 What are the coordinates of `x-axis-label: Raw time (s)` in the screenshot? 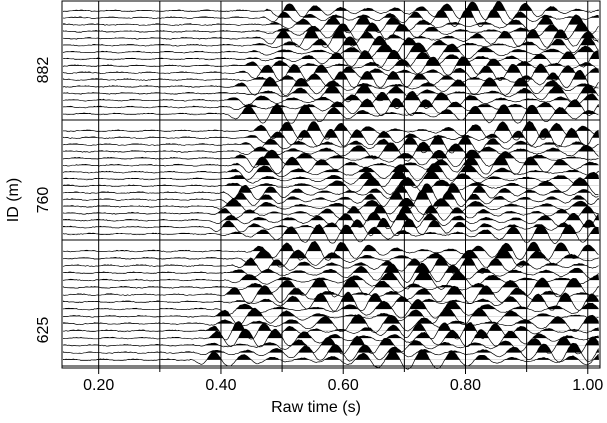 It's located at (316, 407).